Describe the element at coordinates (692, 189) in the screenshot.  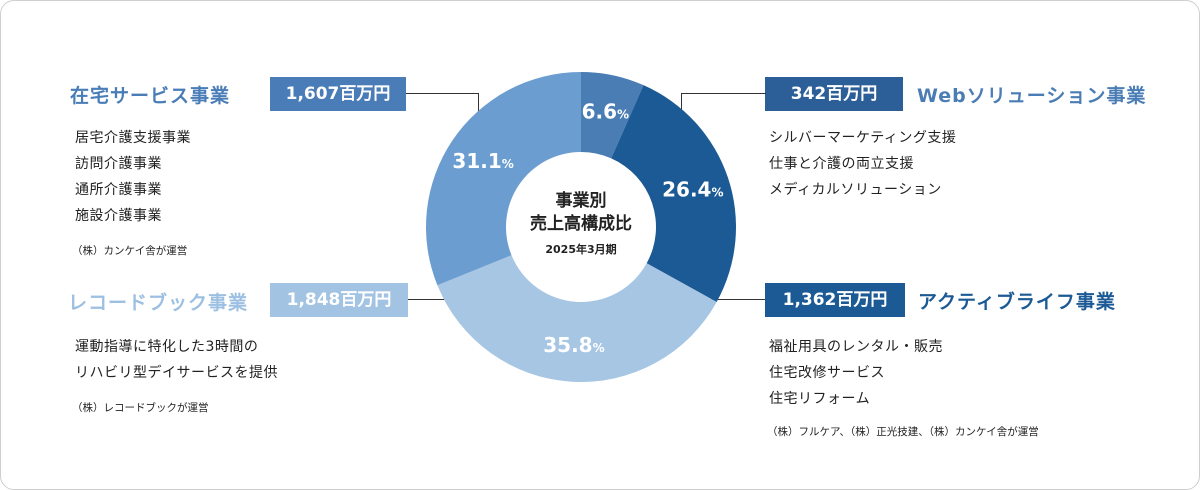
I see `slice-percent-label: 26.4%` at that location.